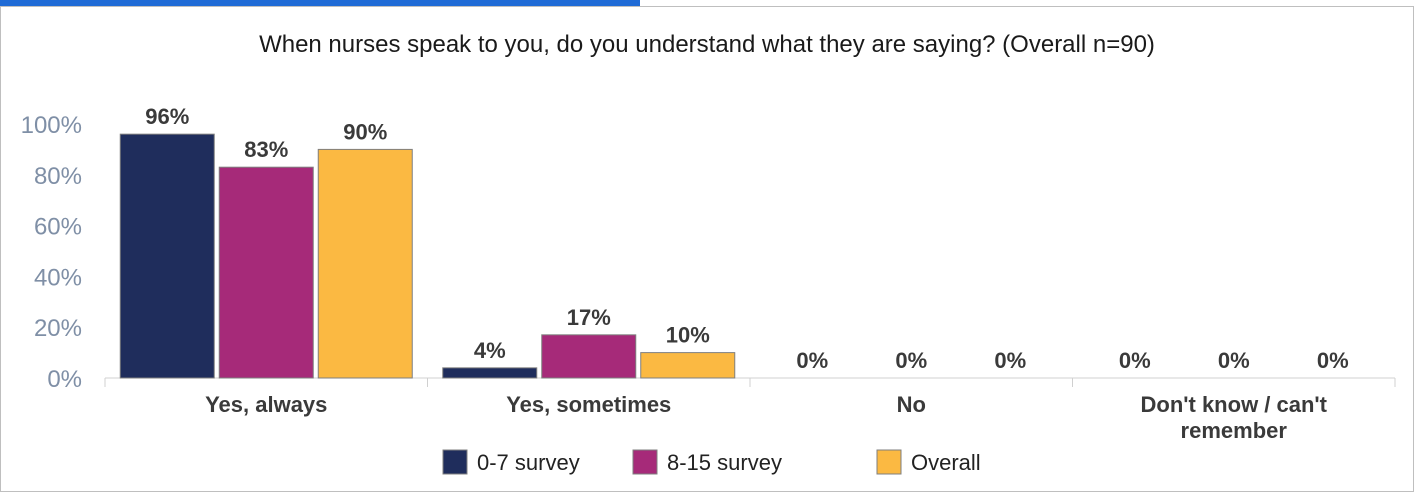 Image resolution: width=1415 pixels, height=493 pixels. I want to click on y-tick-label: 0%, so click(64, 379).